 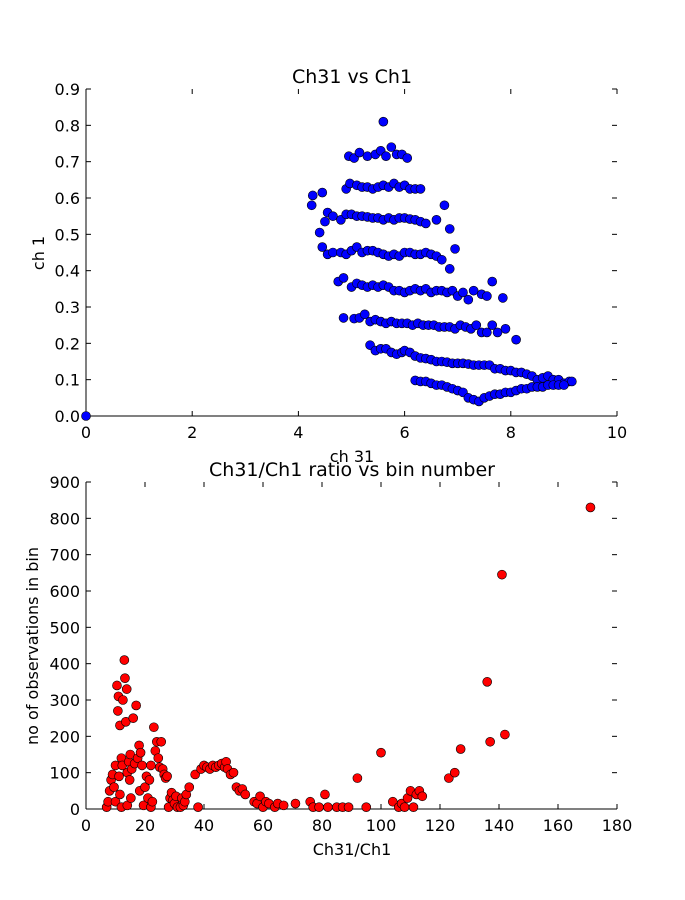 I want to click on y-axis-label: no of observations in bin, so click(x=32, y=646).